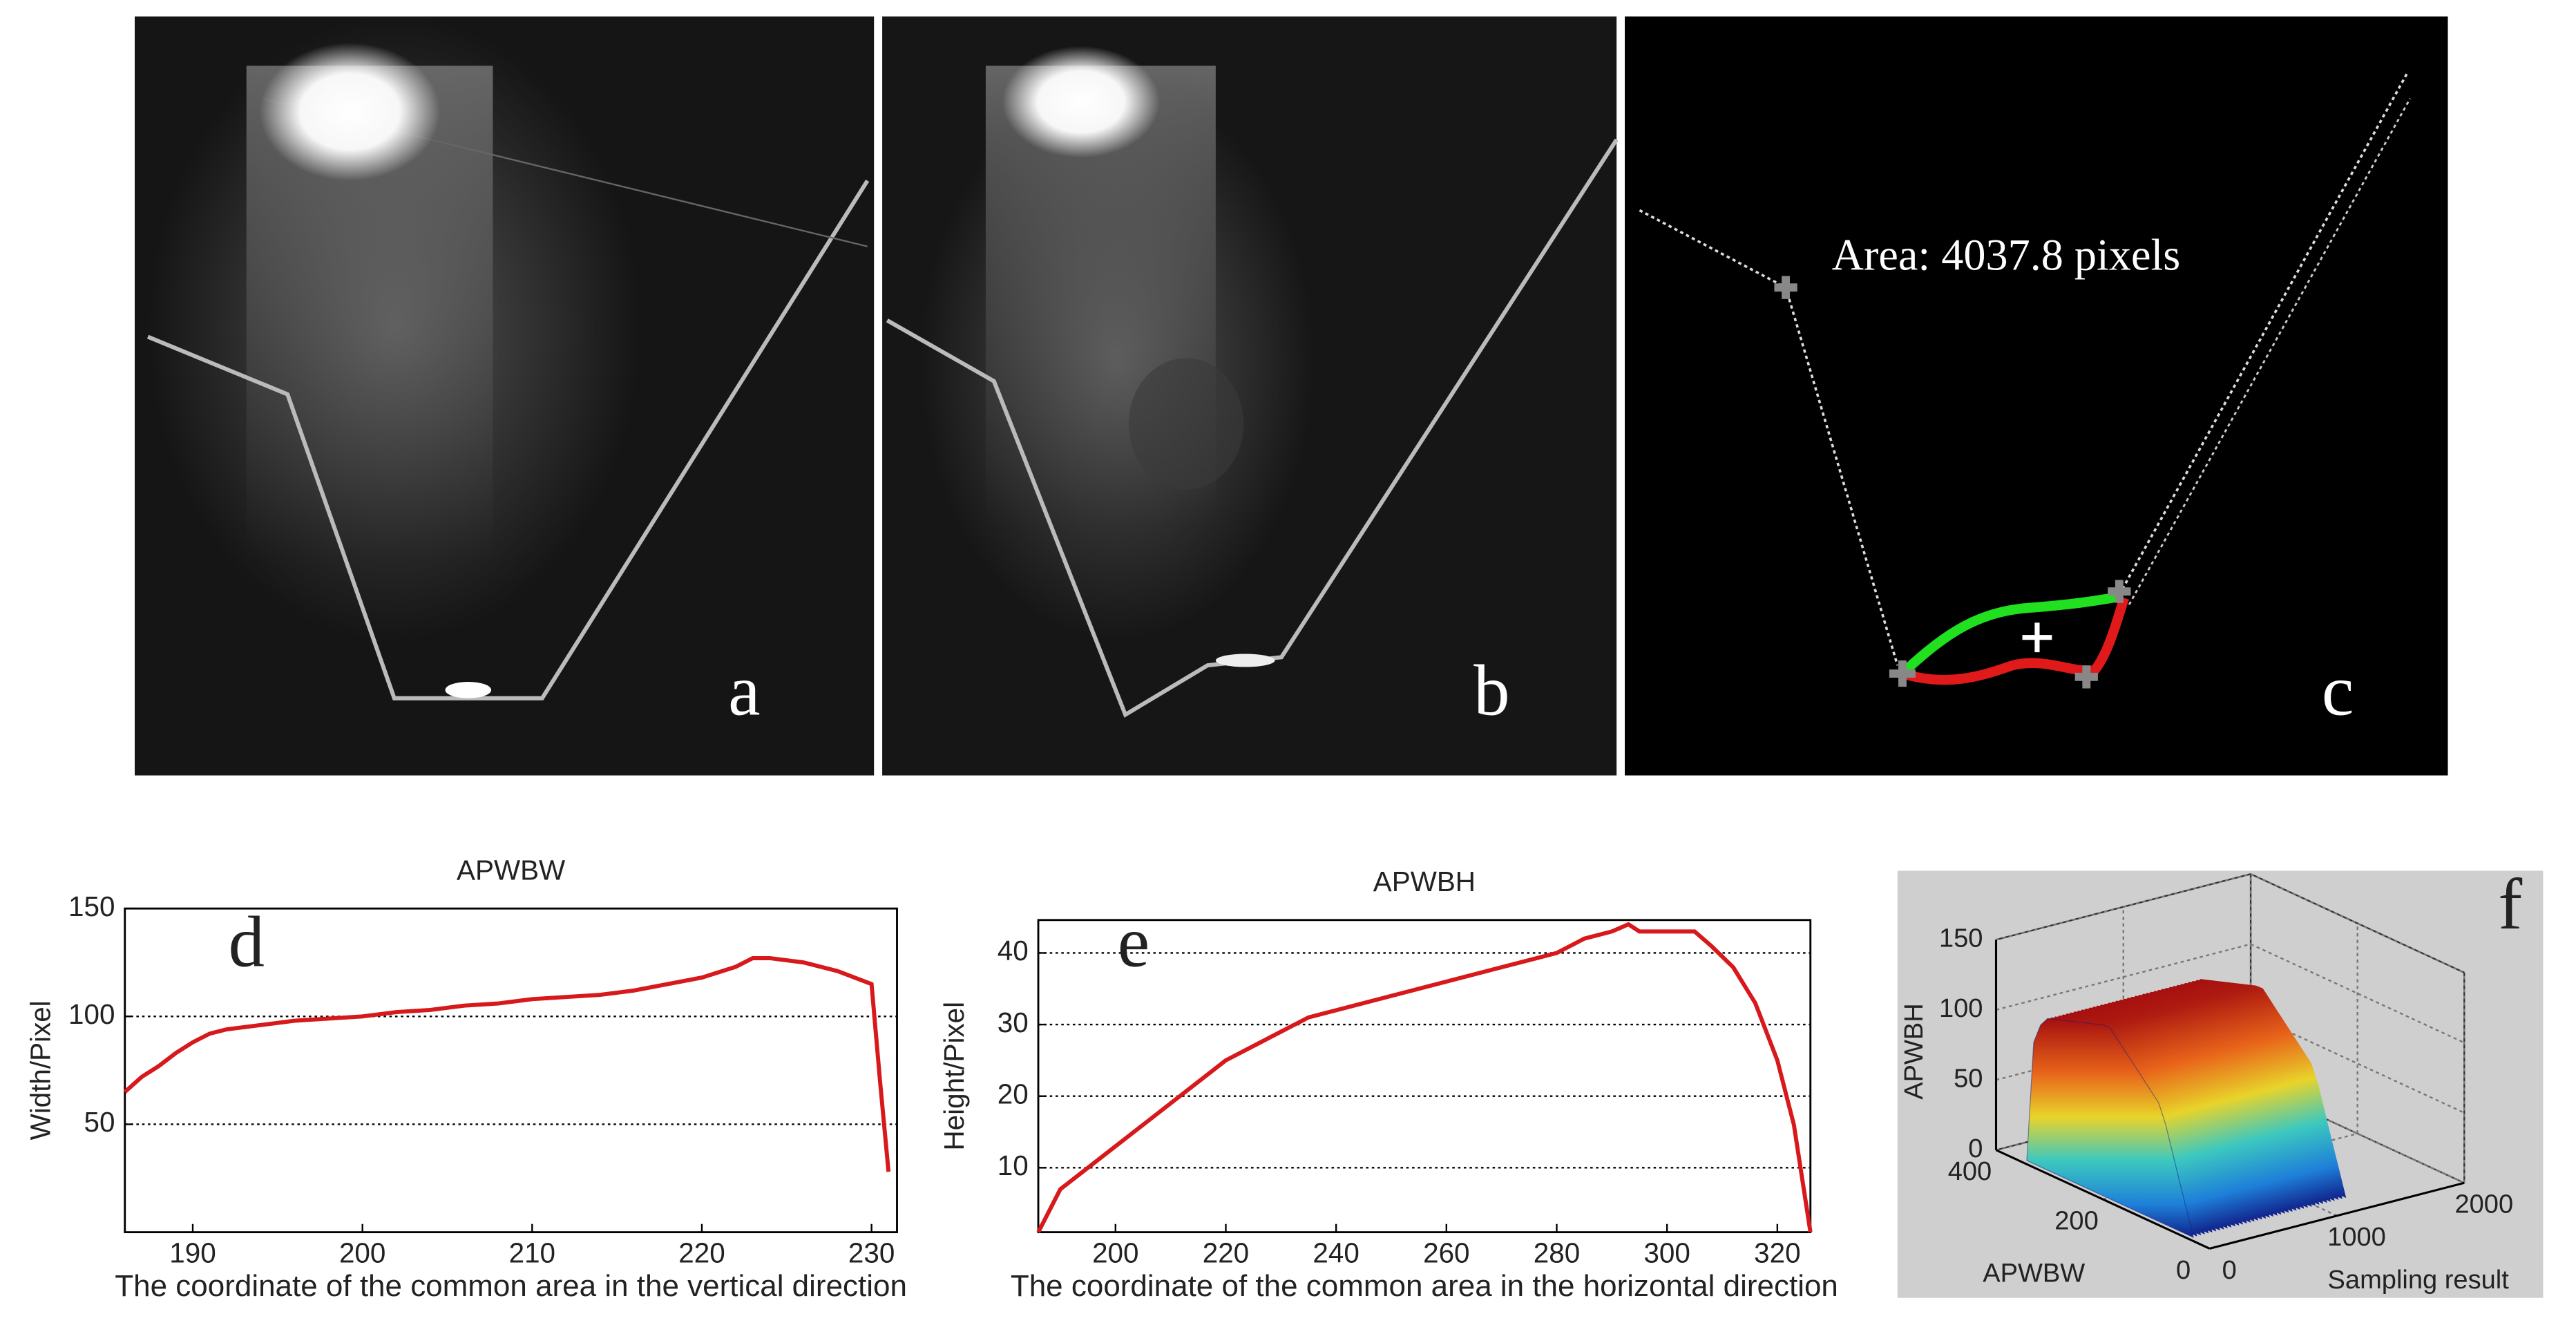  Describe the element at coordinates (1133, 942) in the screenshot. I see `panel-label: e` at that location.